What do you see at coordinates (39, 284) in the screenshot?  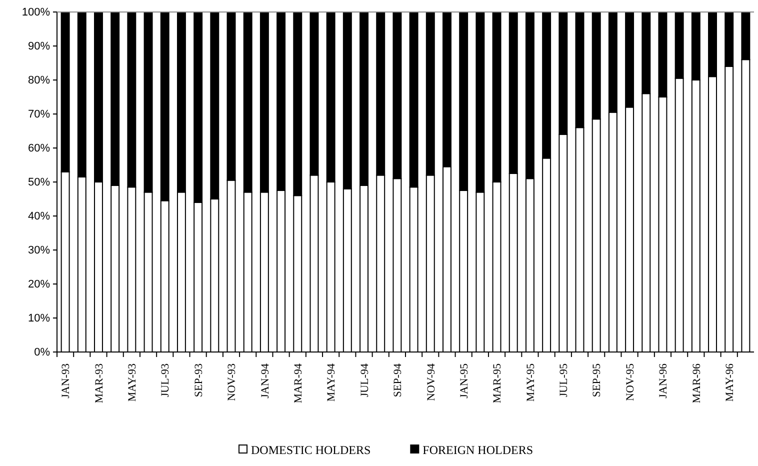 I see `y-tick-label: 20%` at bounding box center [39, 284].